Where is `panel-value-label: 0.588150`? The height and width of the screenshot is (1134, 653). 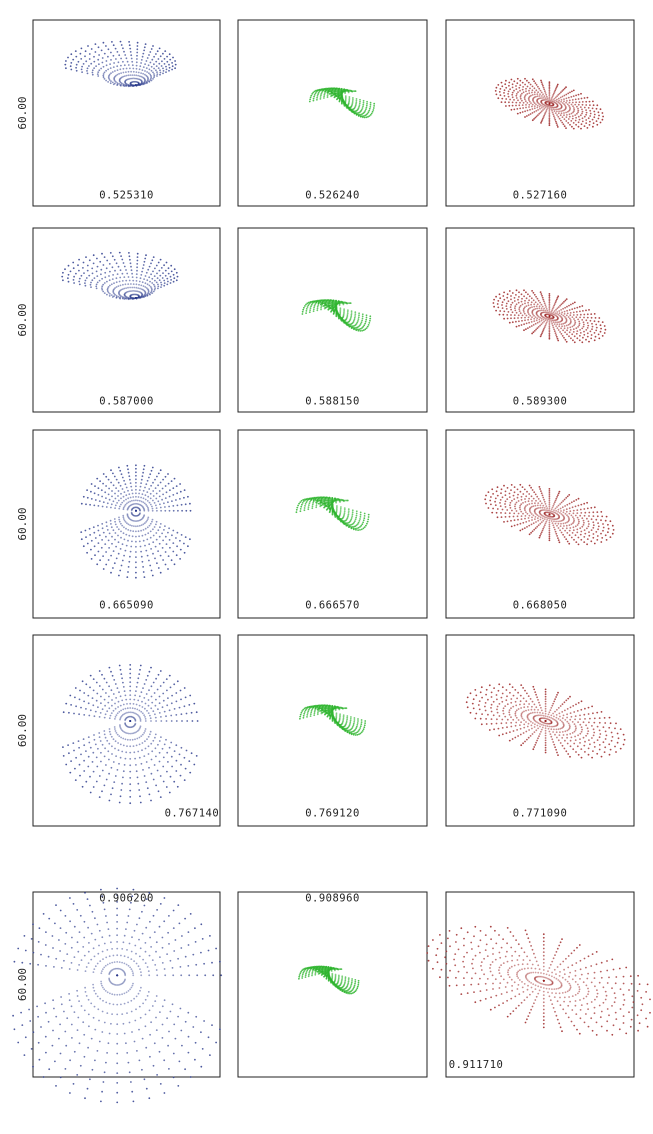 panel-value-label: 0.588150 is located at coordinates (332, 402).